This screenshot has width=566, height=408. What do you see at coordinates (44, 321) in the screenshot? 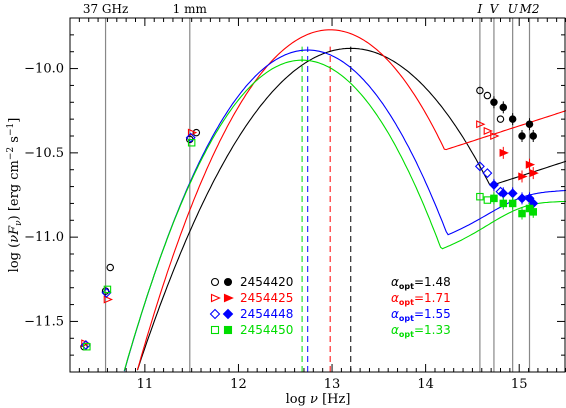
I see `y-tick-label: −11.5` at bounding box center [44, 321].